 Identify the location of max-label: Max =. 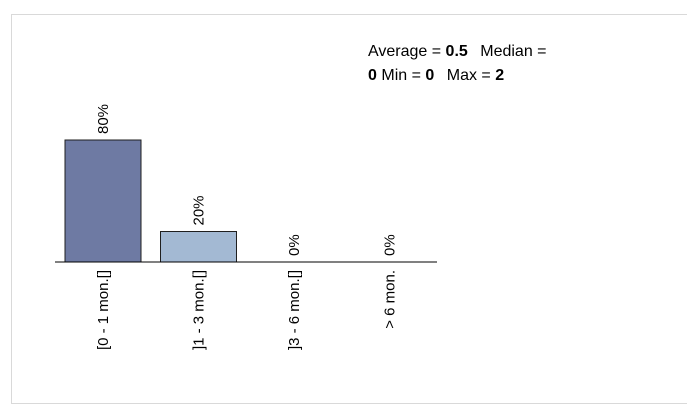
(468, 75).